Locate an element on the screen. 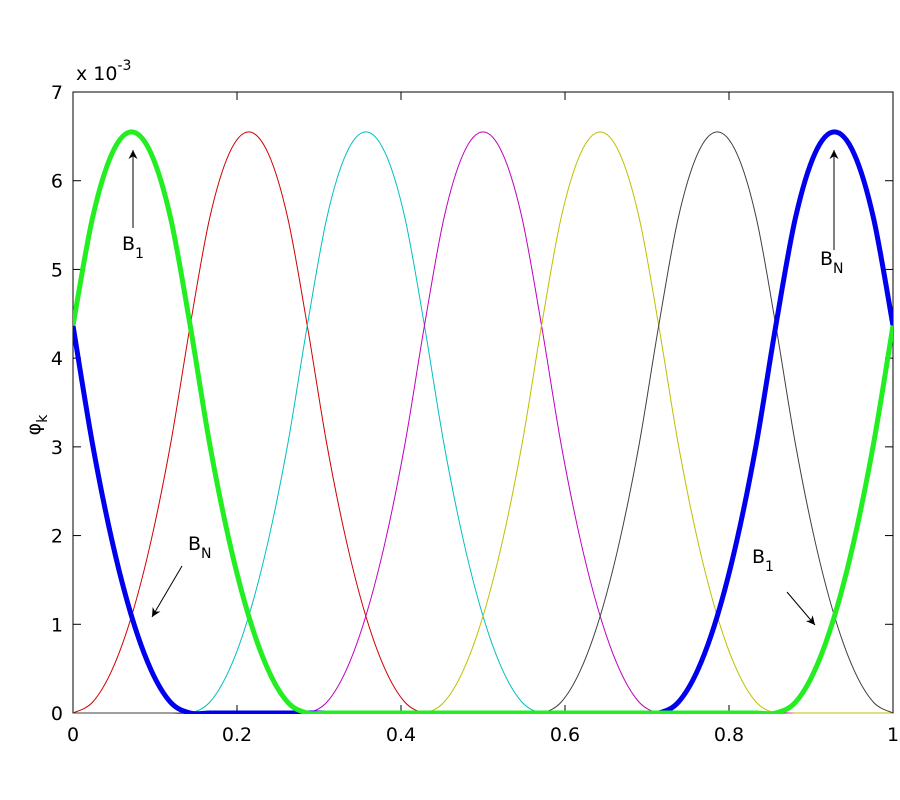  x-tick-label: 0 is located at coordinates (73, 735).